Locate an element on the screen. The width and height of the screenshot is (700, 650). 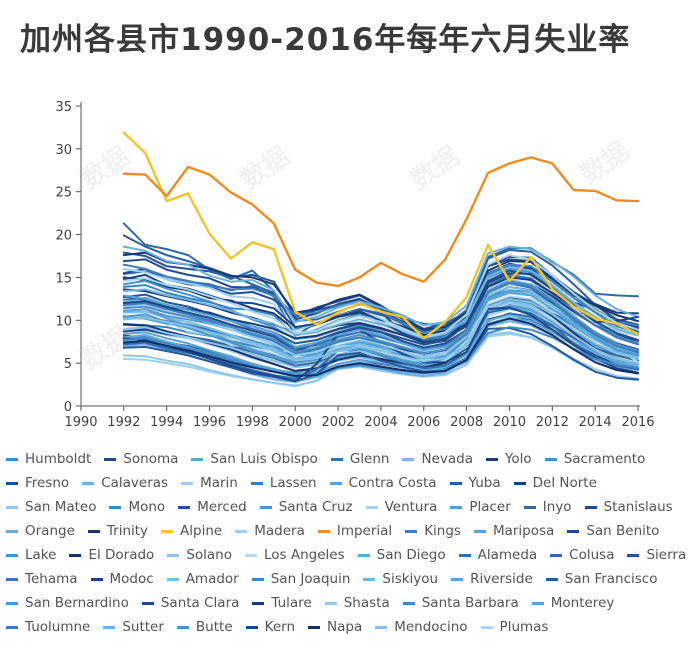
legend-label: Tuolumne is located at coordinates (58, 627).